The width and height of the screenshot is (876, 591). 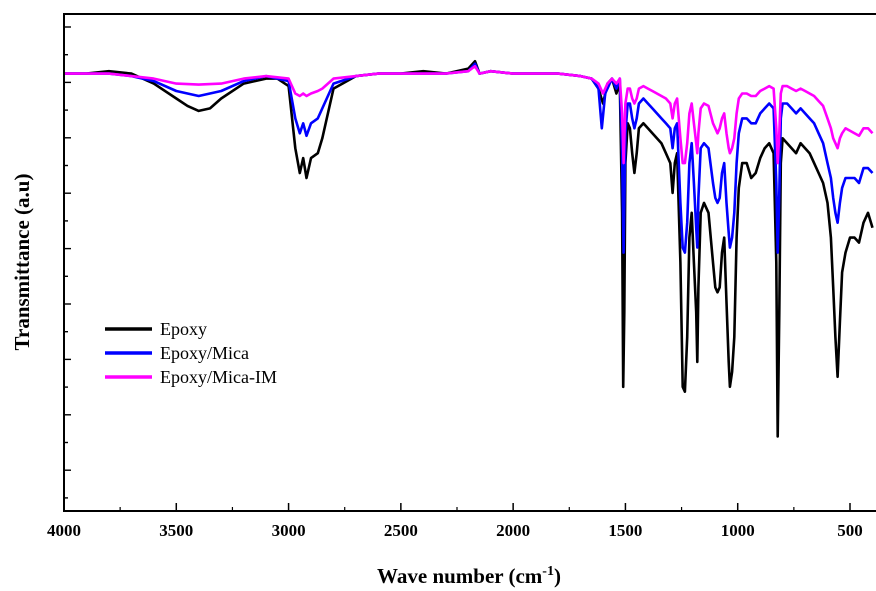 What do you see at coordinates (401, 530) in the screenshot?
I see `x-tick-label-3: 2500` at bounding box center [401, 530].